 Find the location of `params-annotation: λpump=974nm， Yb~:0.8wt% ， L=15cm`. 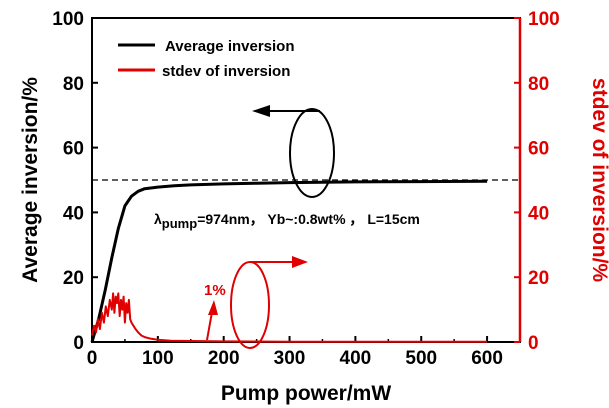

params-annotation: λpump=974nm， Yb~:0.8wt% ， L=15cm is located at coordinates (287, 221).